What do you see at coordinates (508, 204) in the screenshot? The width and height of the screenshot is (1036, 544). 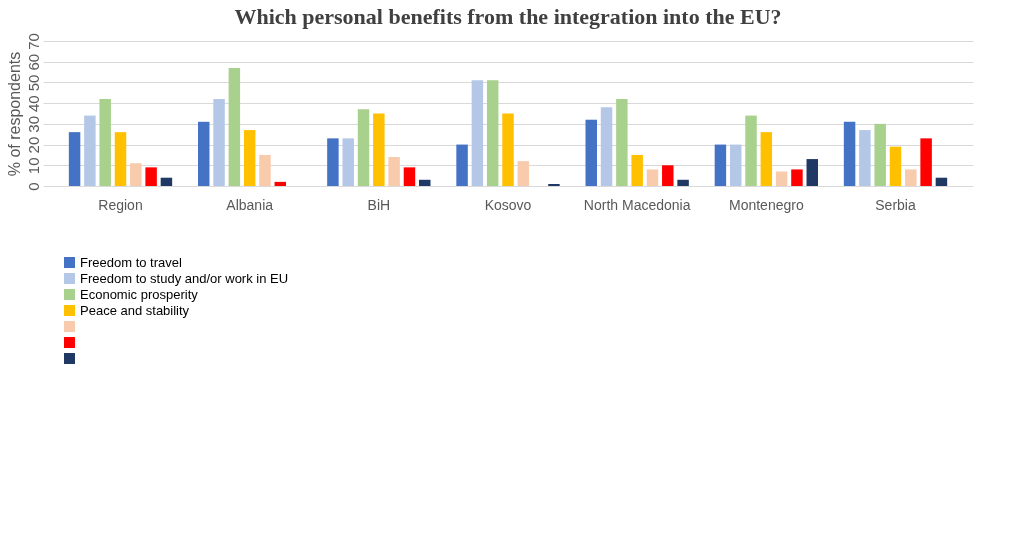 I see `x-tick-label: Kosovo` at bounding box center [508, 204].